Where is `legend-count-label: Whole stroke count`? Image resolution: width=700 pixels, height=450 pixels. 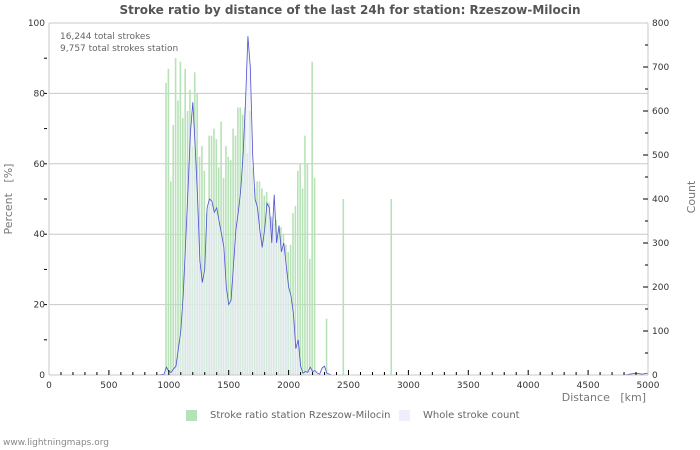 legend-count-label: Whole stroke count is located at coordinates (471, 415).